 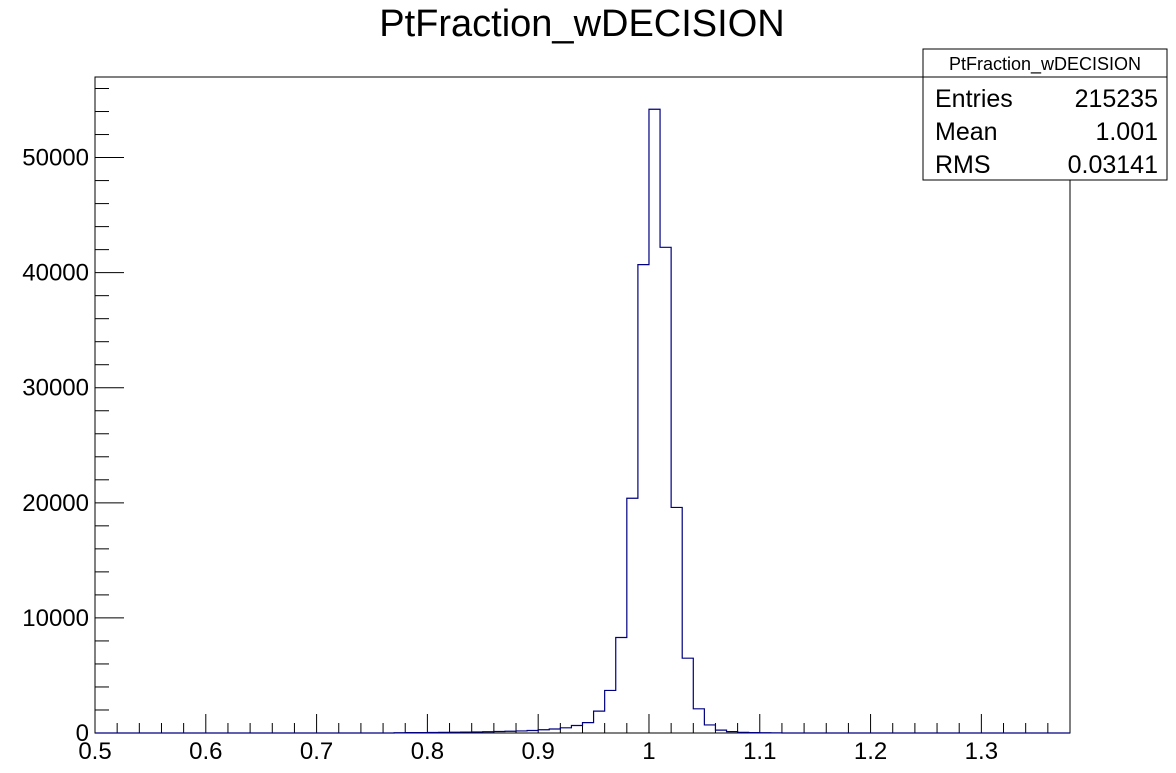 What do you see at coordinates (974, 99) in the screenshot?
I see `stats-entries-label: Entries` at bounding box center [974, 99].